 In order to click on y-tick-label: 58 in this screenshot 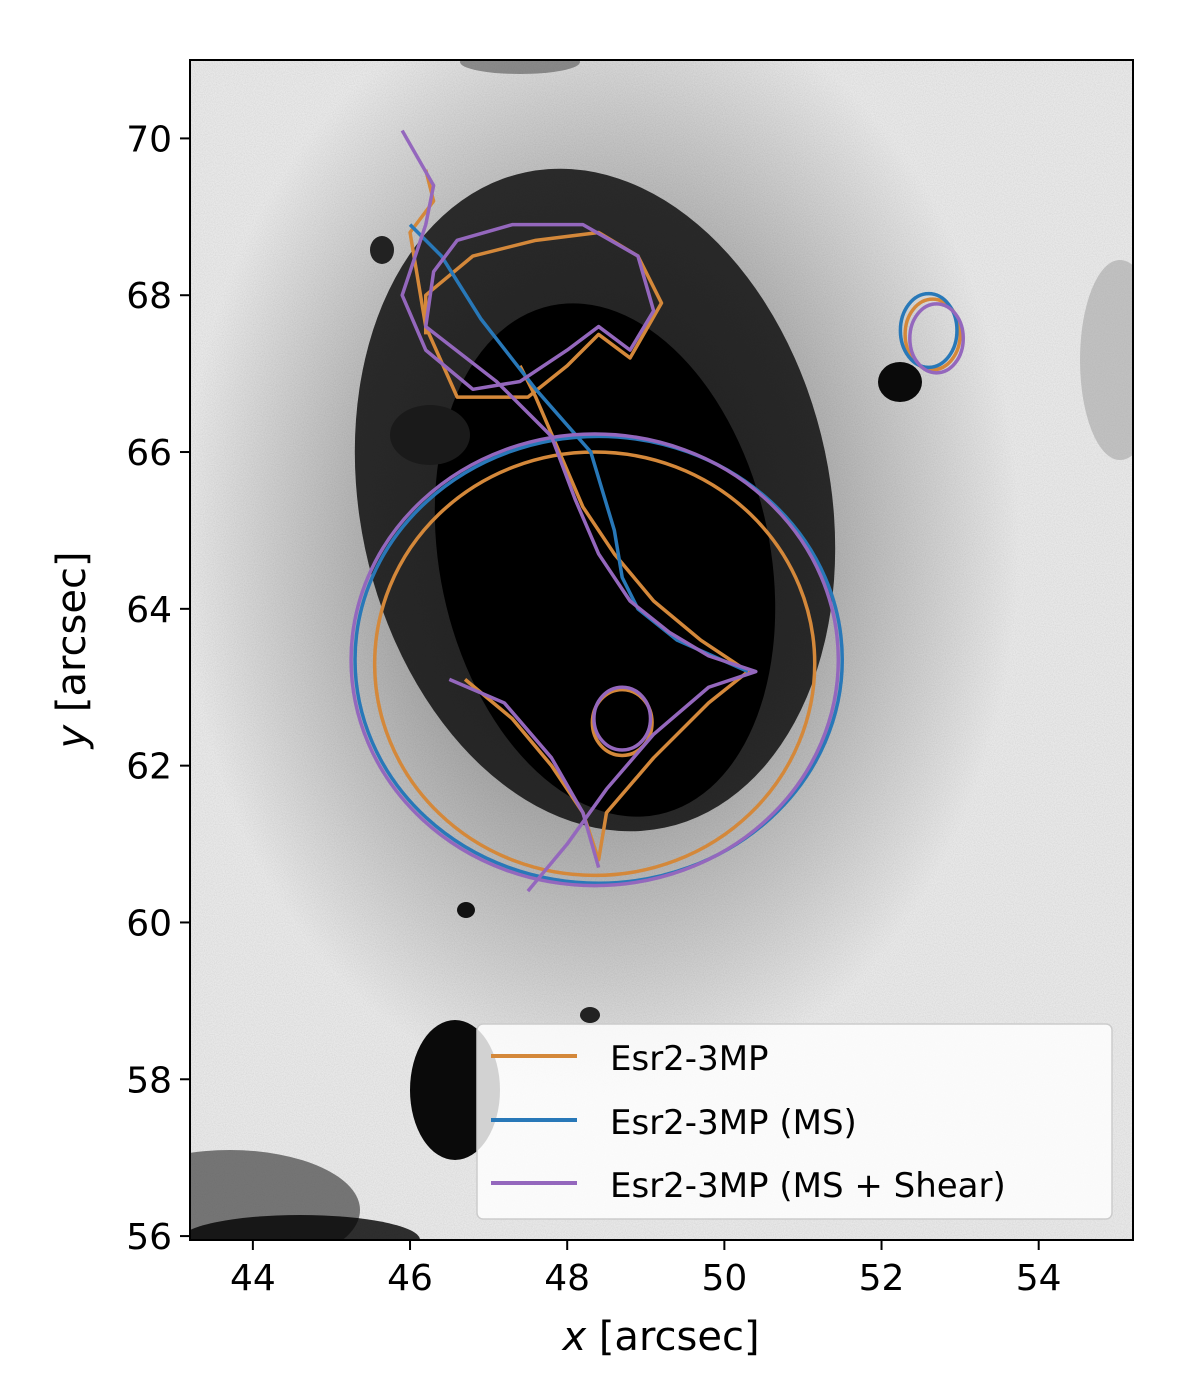, I will do `click(149, 1080)`.